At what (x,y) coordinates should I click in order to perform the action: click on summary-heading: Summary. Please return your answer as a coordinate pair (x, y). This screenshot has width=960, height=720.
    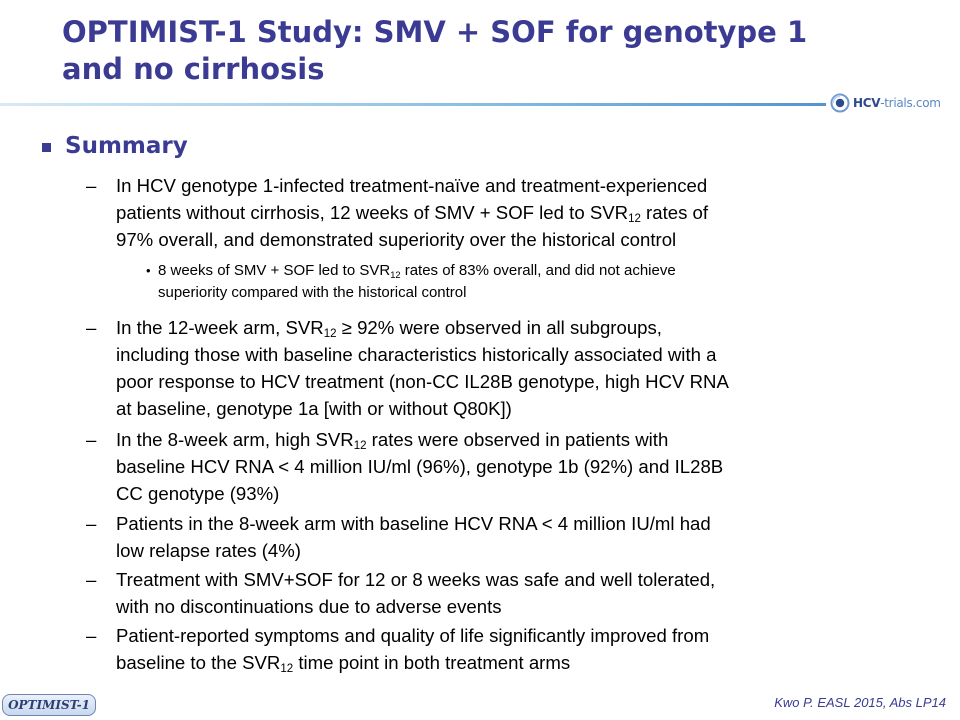
    Looking at the image, I should click on (115, 146).